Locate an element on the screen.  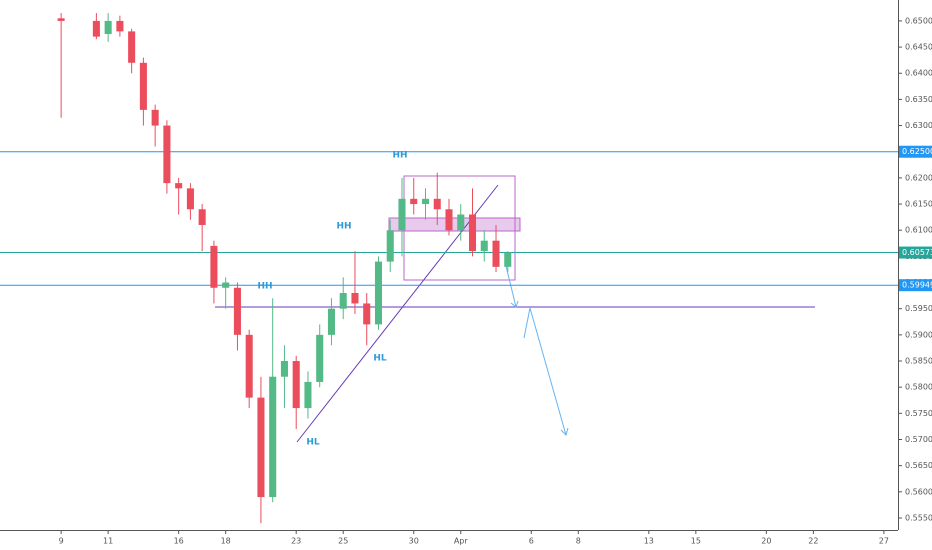
x-tick-label: 22 is located at coordinates (813, 541).